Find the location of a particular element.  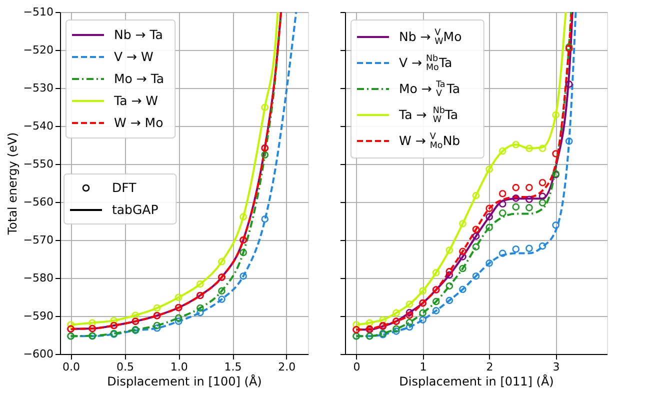

y-tick-label: −600 is located at coordinates (38, 354).